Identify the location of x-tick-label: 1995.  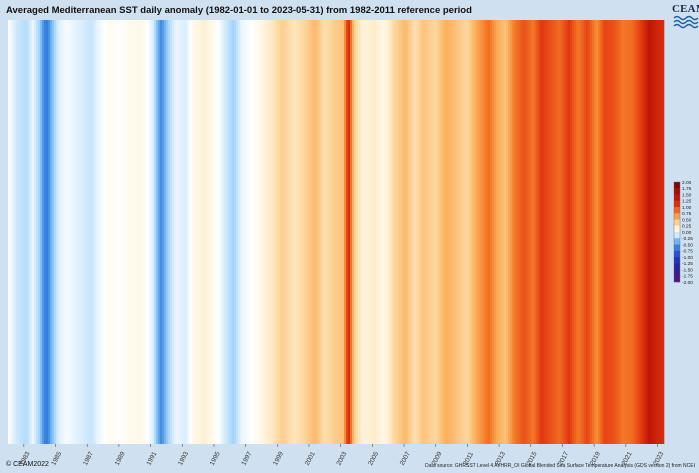
(215, 458).